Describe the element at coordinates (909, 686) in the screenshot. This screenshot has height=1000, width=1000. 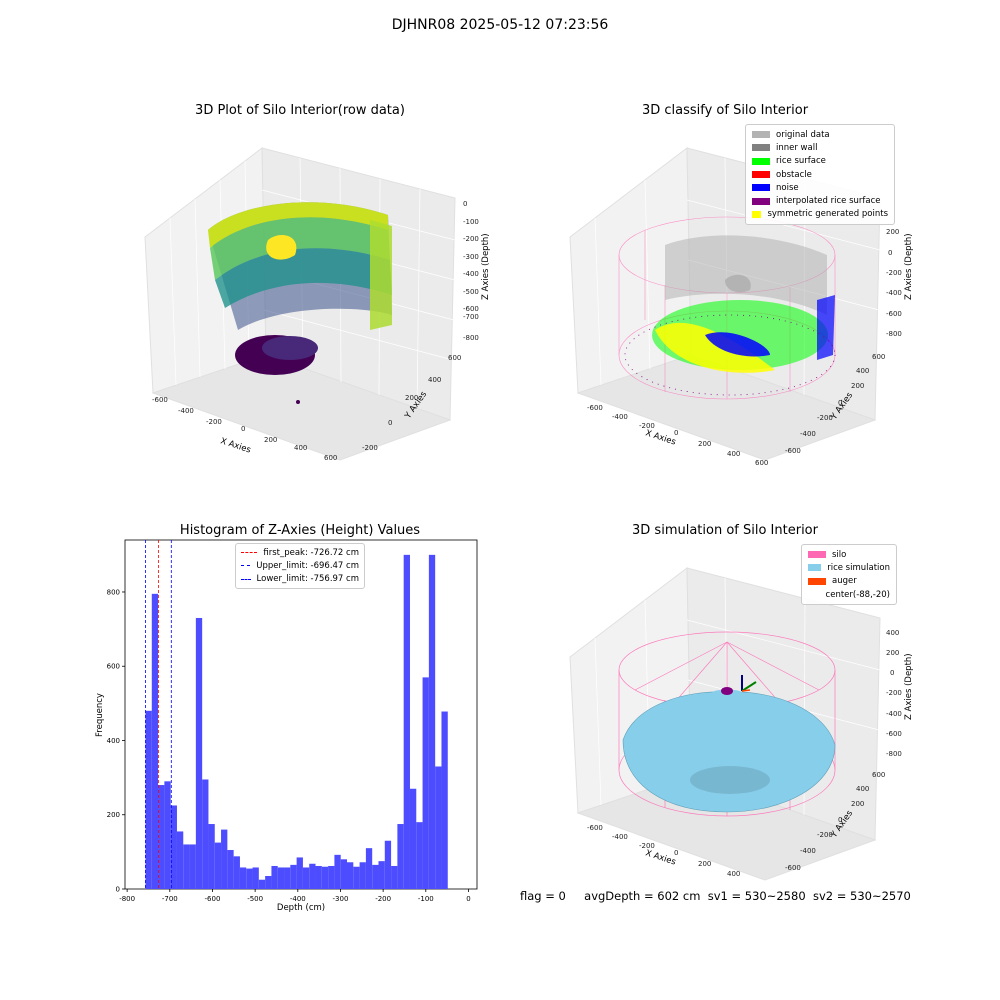
I see `simulation-z-label: Z Axies (Depth)` at that location.